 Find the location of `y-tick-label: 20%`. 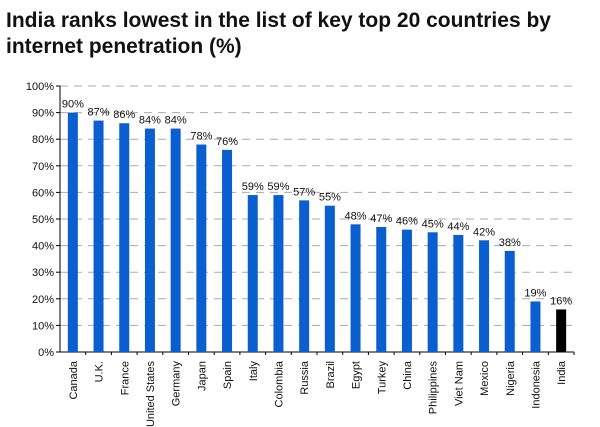

y-tick-label: 20% is located at coordinates (43, 300).